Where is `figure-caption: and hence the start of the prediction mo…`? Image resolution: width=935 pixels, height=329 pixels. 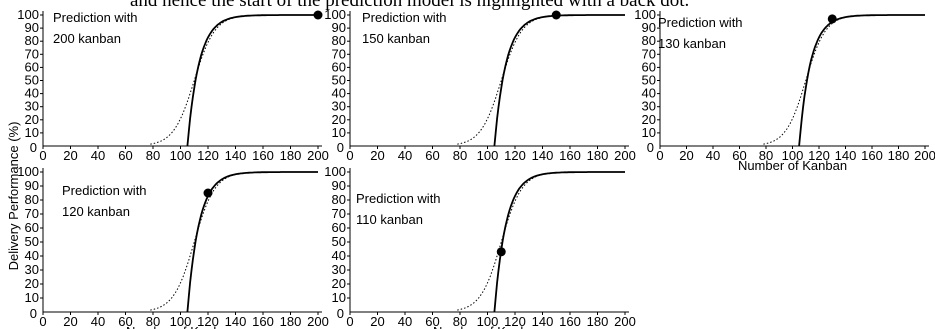
figure-caption: and hence the start of the prediction mo… is located at coordinates (410, 5).